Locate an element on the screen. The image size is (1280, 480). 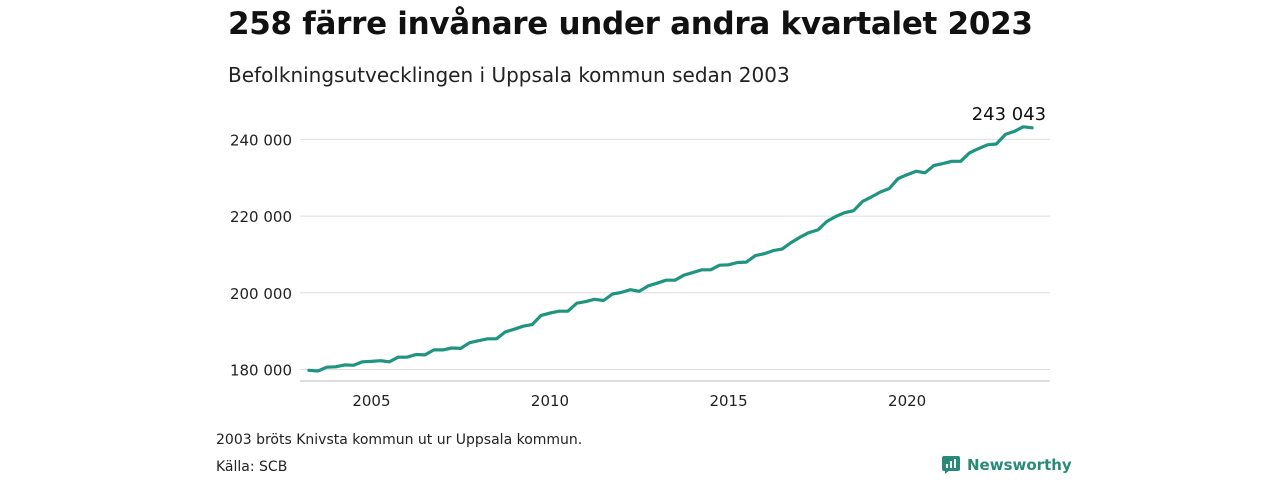
y-tick-label: 240 000 is located at coordinates (261, 140).